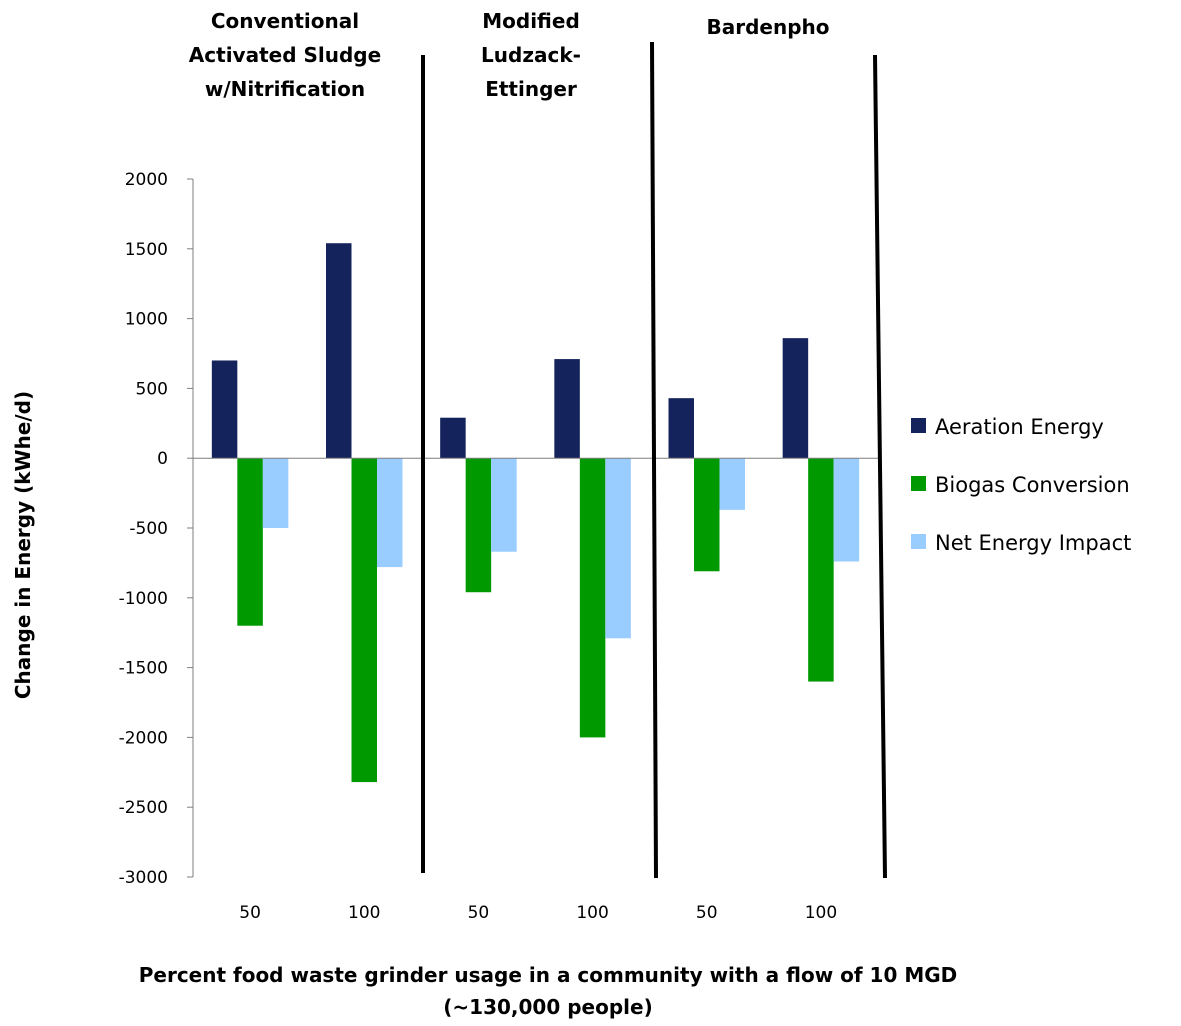  What do you see at coordinates (1019, 427) in the screenshot?
I see `legend-label: Aeration Energy` at bounding box center [1019, 427].